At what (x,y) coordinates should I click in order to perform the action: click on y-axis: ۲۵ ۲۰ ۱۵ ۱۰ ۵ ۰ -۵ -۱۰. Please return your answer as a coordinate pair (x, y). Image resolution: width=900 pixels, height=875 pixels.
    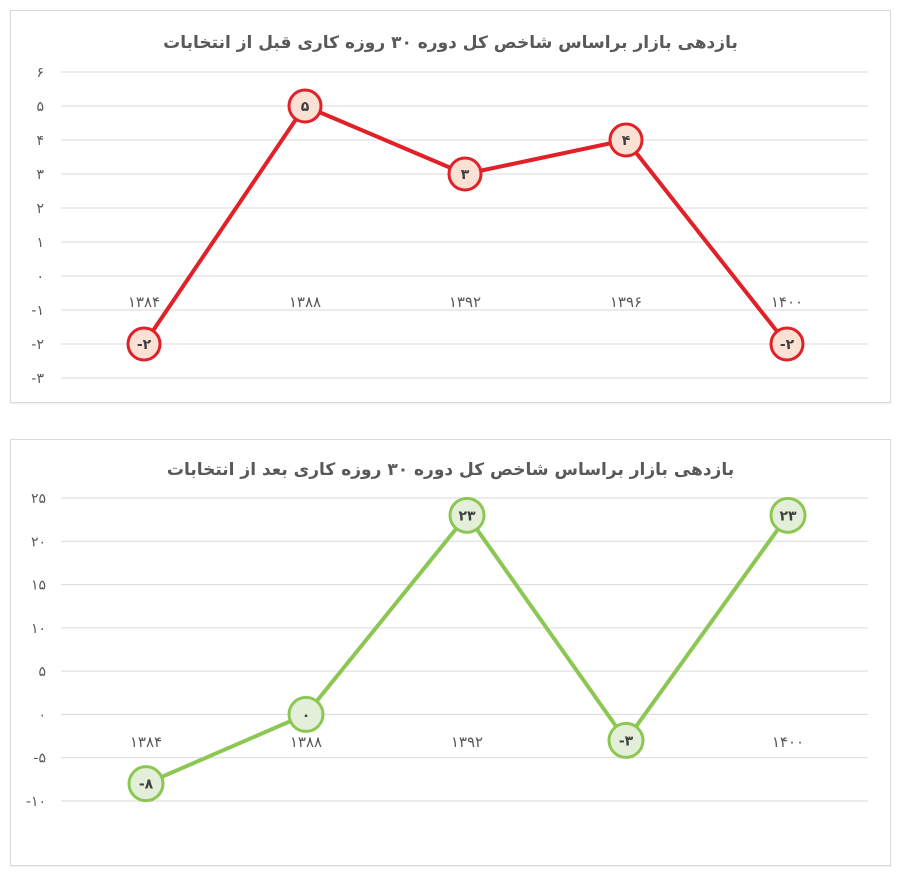
    Looking at the image, I should click on (36, 650).